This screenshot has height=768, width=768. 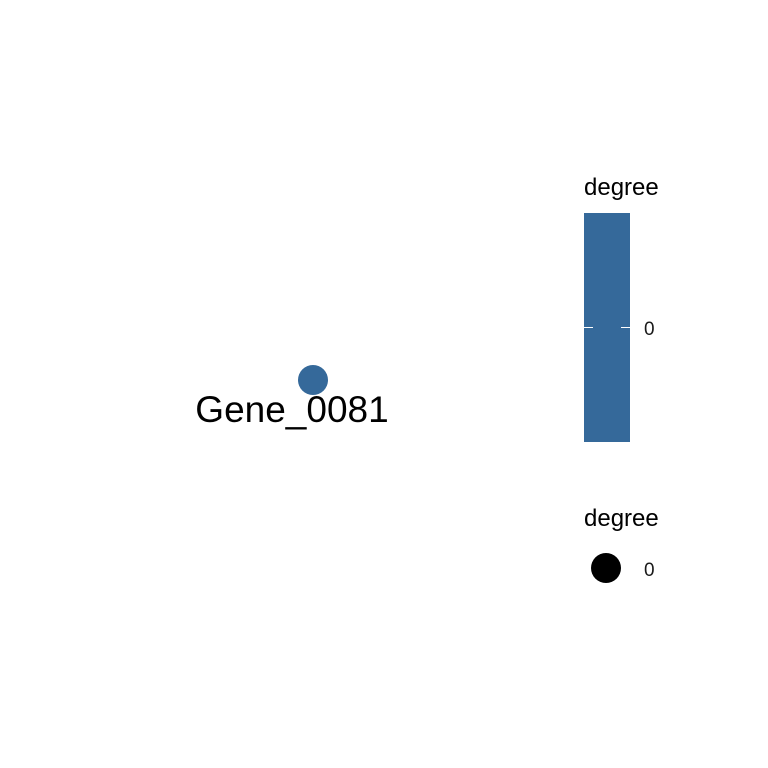 I want to click on size-legend-title: degree, so click(x=621, y=518).